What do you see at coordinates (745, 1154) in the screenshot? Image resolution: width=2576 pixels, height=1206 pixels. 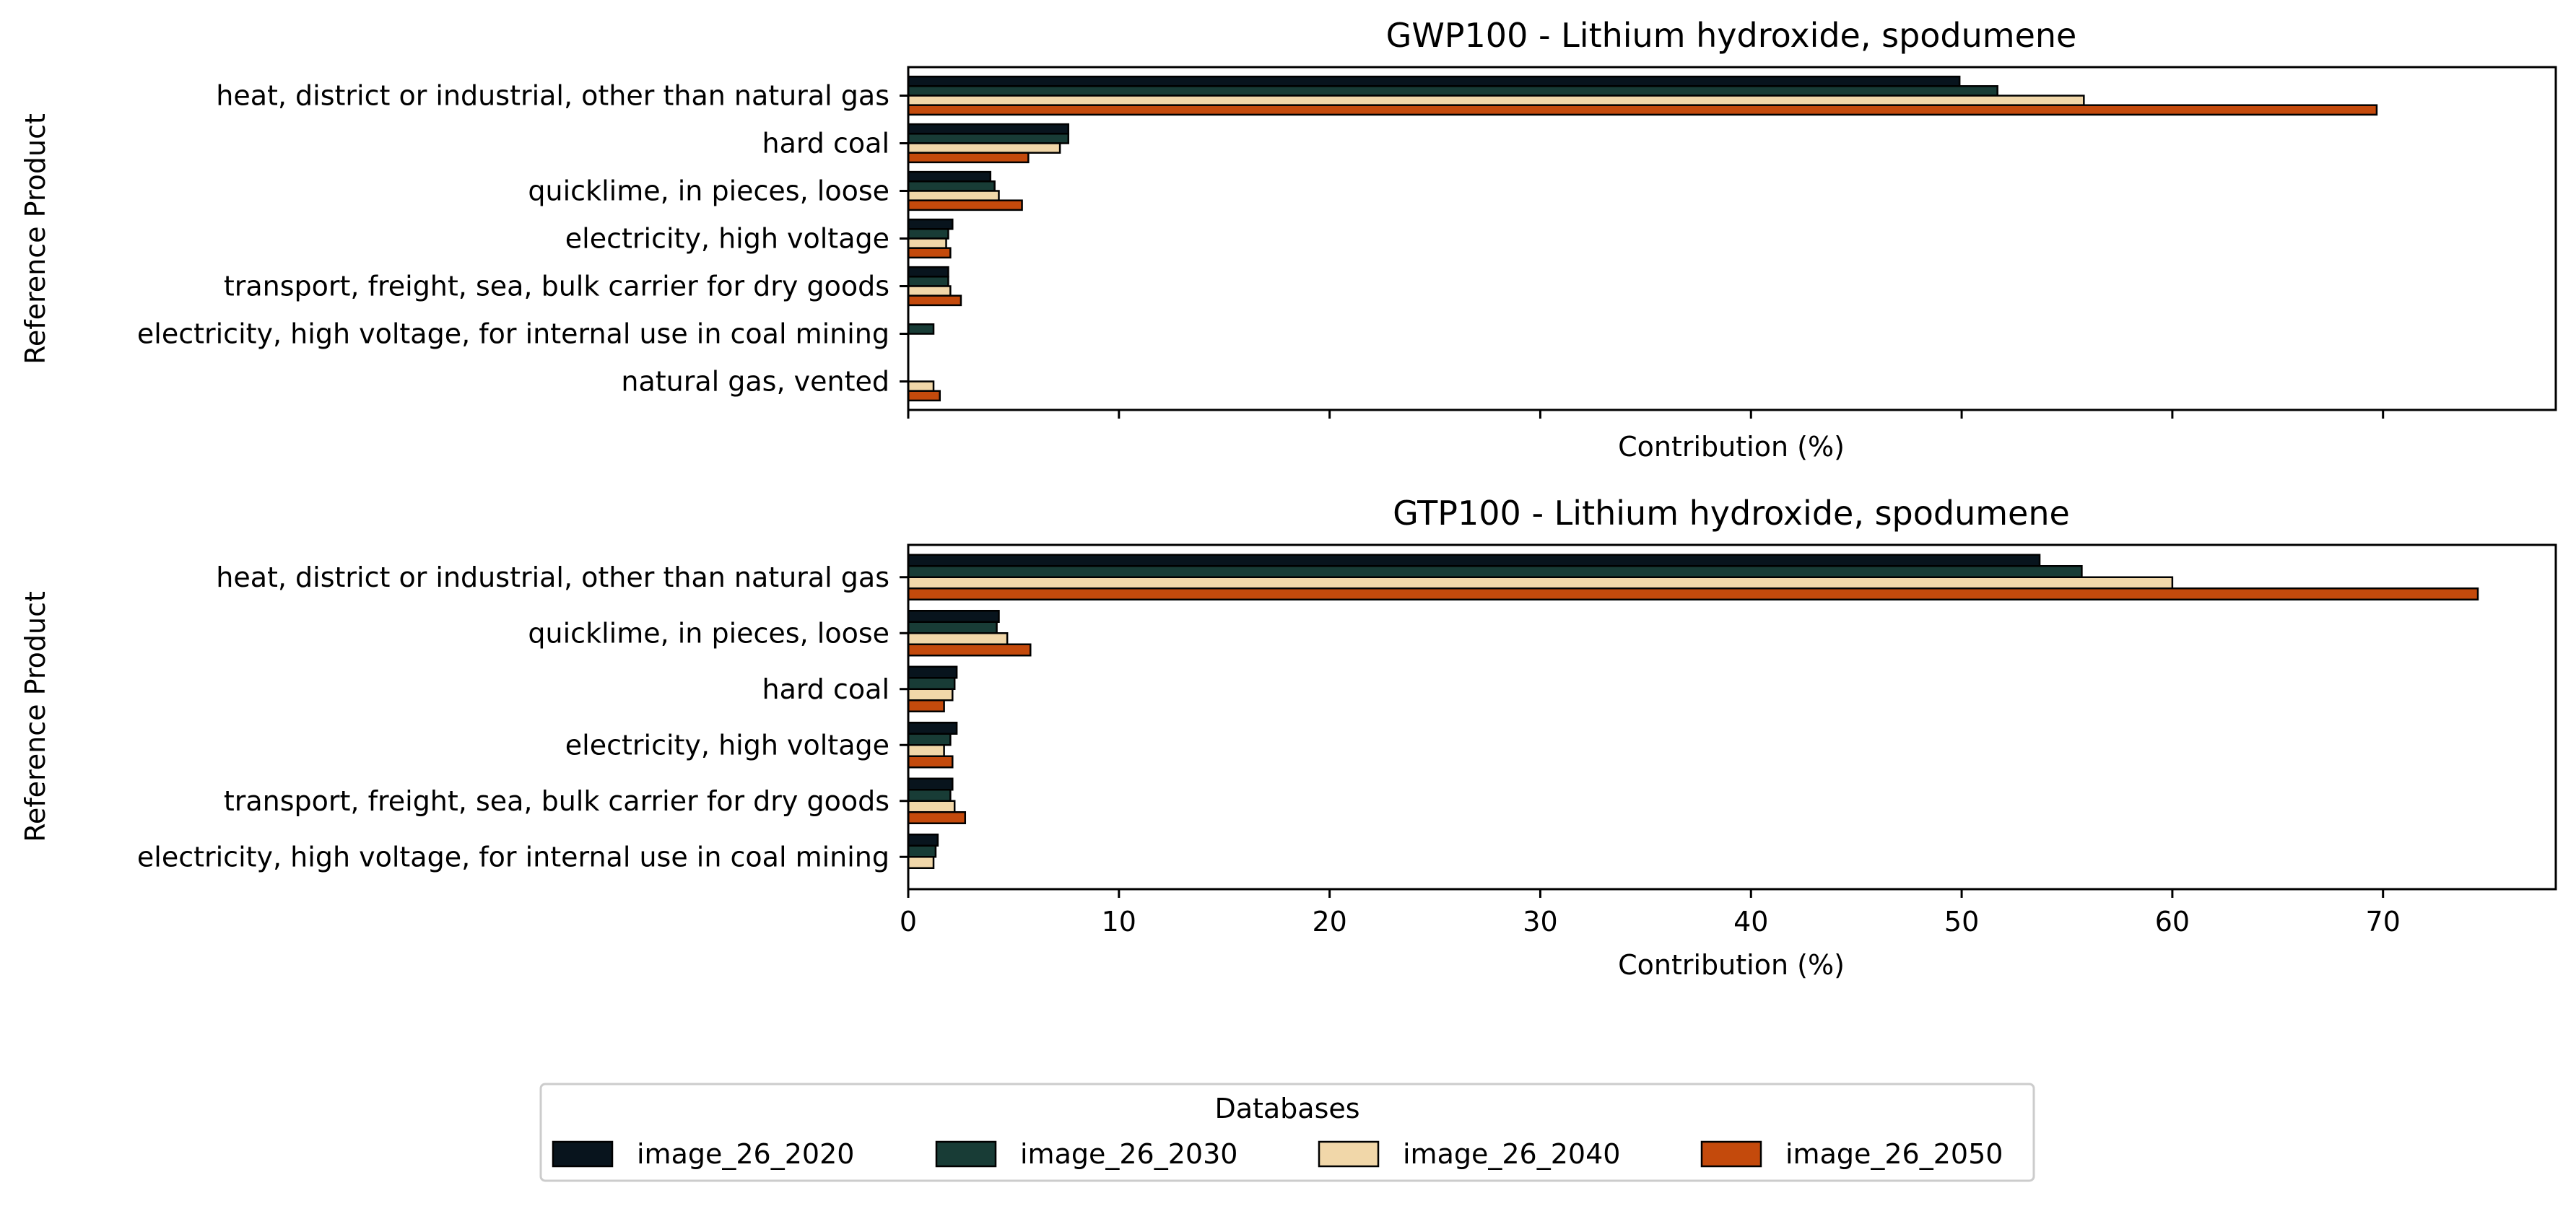 I see `legend-label: image_26_2020` at bounding box center [745, 1154].